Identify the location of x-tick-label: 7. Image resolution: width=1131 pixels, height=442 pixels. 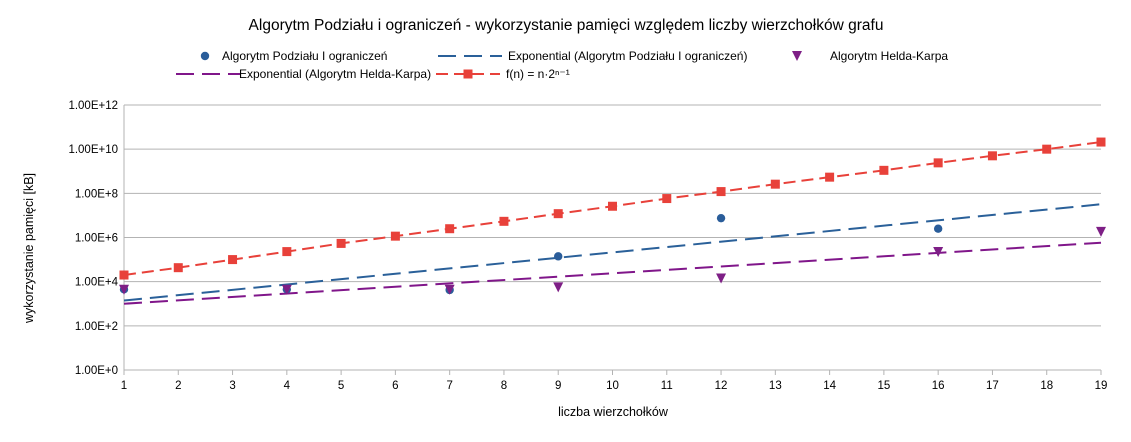
(449, 386).